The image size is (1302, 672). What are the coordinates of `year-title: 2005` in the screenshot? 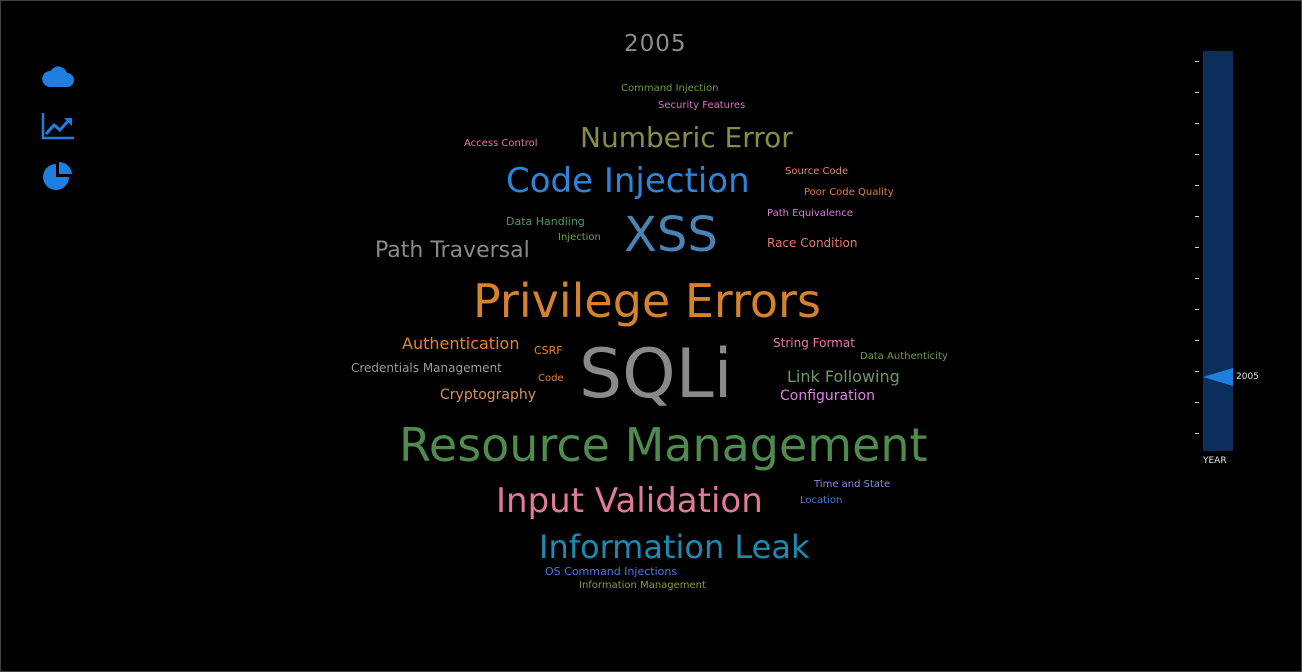 It's located at (655, 44).